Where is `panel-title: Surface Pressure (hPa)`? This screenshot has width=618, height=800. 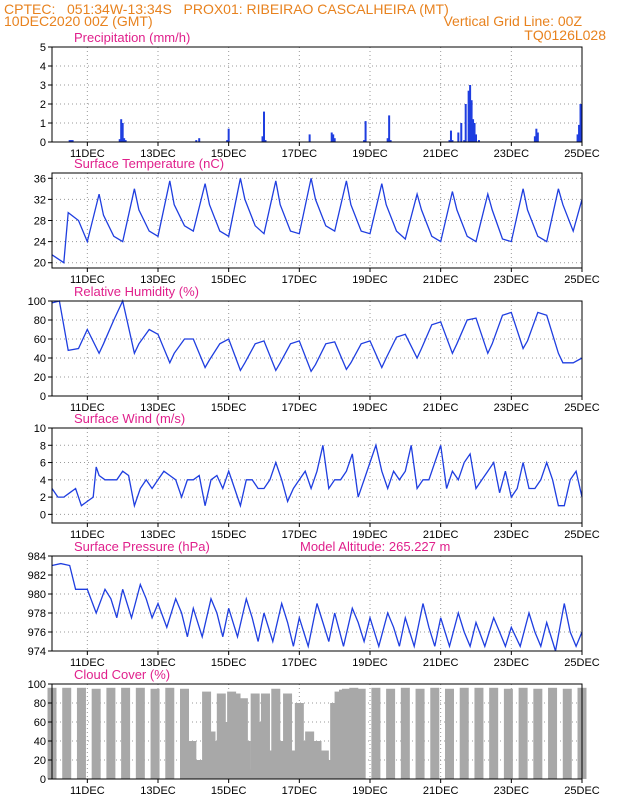 panel-title: Surface Pressure (hPa) is located at coordinates (142, 546).